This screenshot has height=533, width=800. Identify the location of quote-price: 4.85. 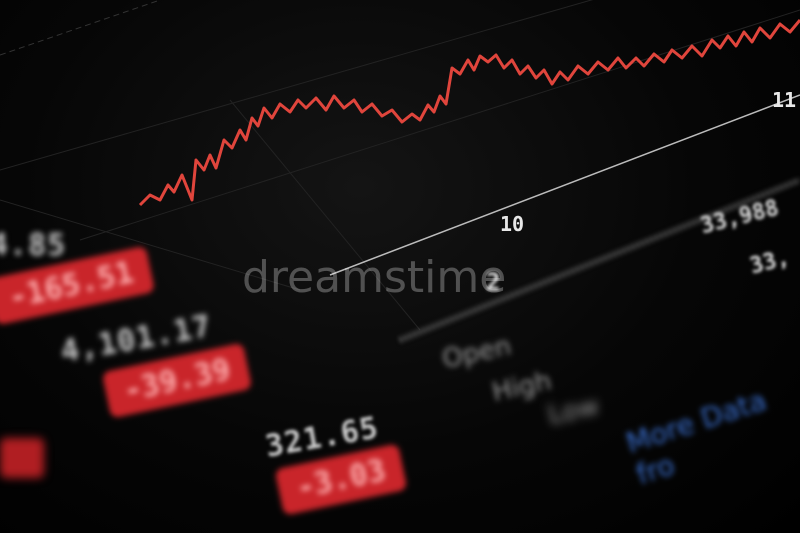
(33, 245).